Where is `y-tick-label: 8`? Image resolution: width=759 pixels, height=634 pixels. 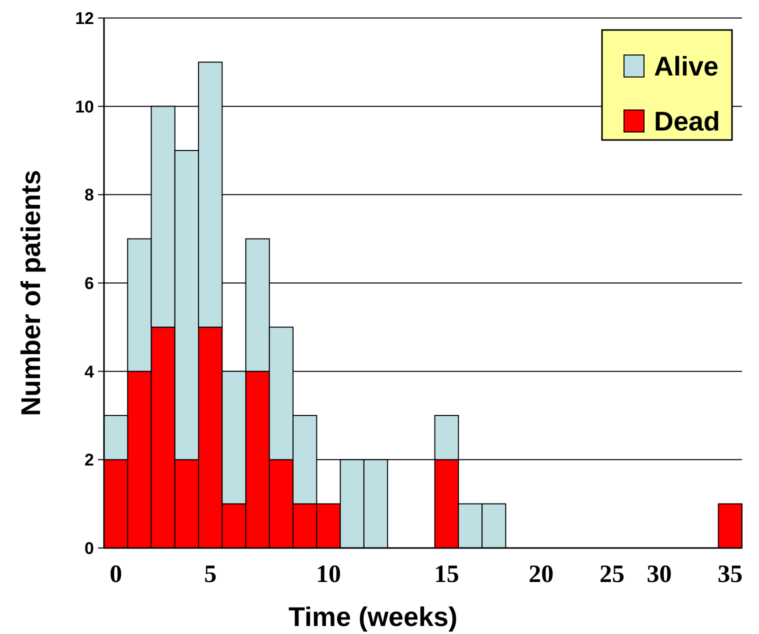 y-tick-label: 8 is located at coordinates (89, 195).